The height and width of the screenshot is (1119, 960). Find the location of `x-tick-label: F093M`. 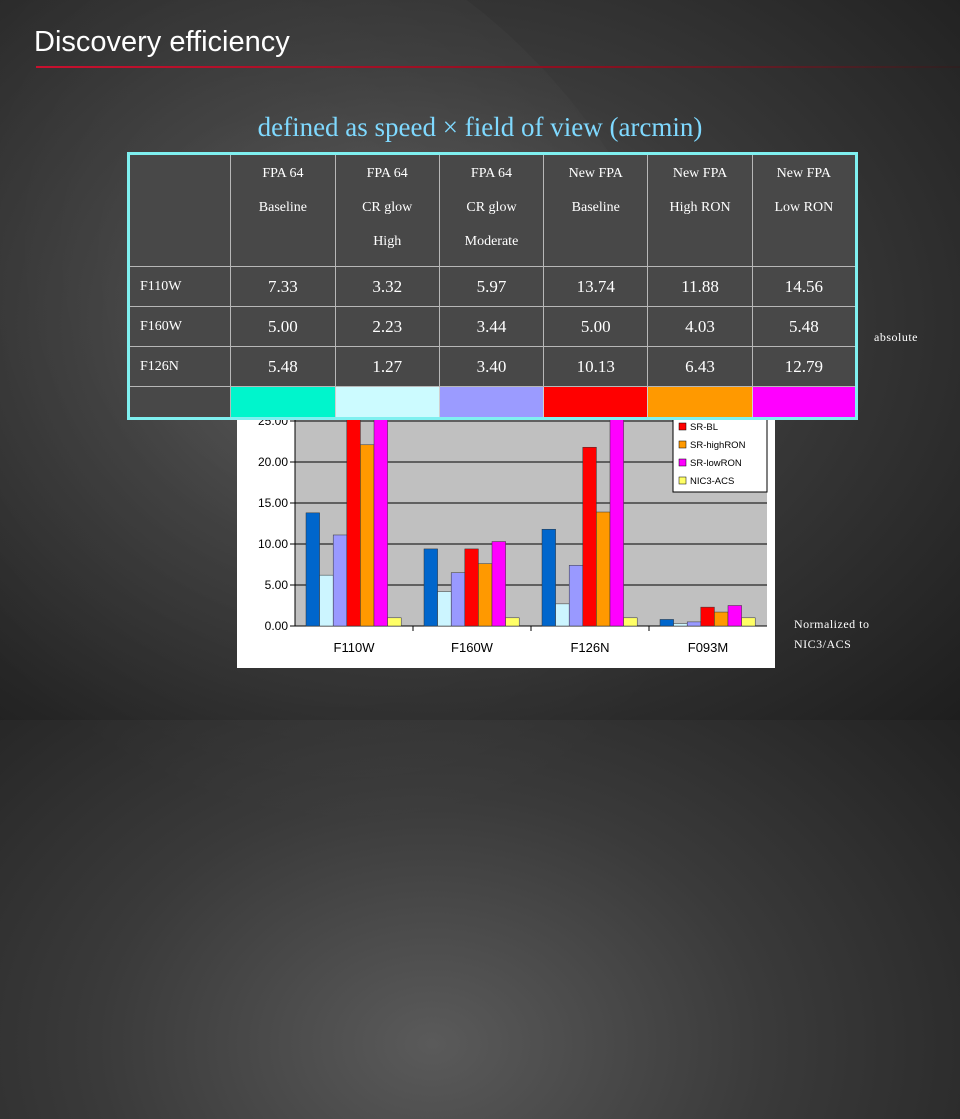

x-tick-label: F093M is located at coordinates (708, 647).